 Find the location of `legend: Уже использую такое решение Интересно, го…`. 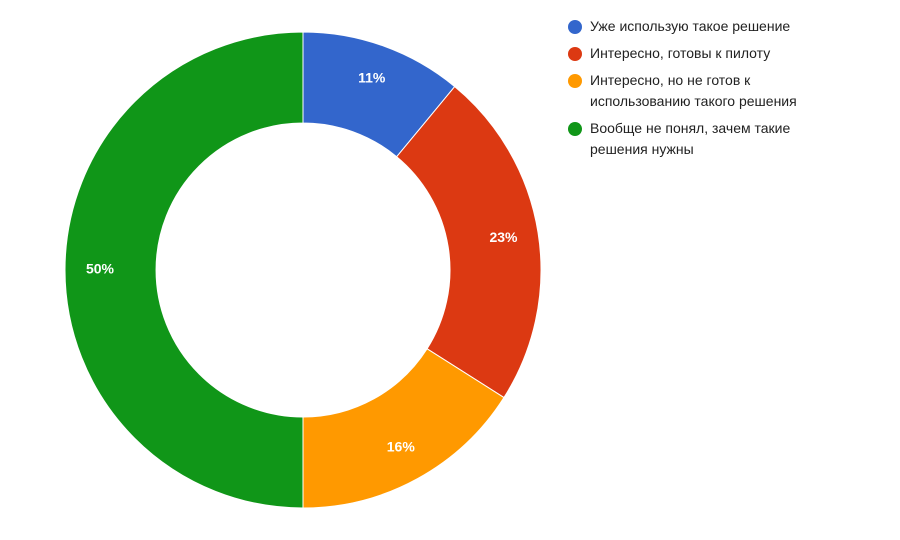

legend: Уже использую такое решение Интересно, го… is located at coordinates (703, 91).